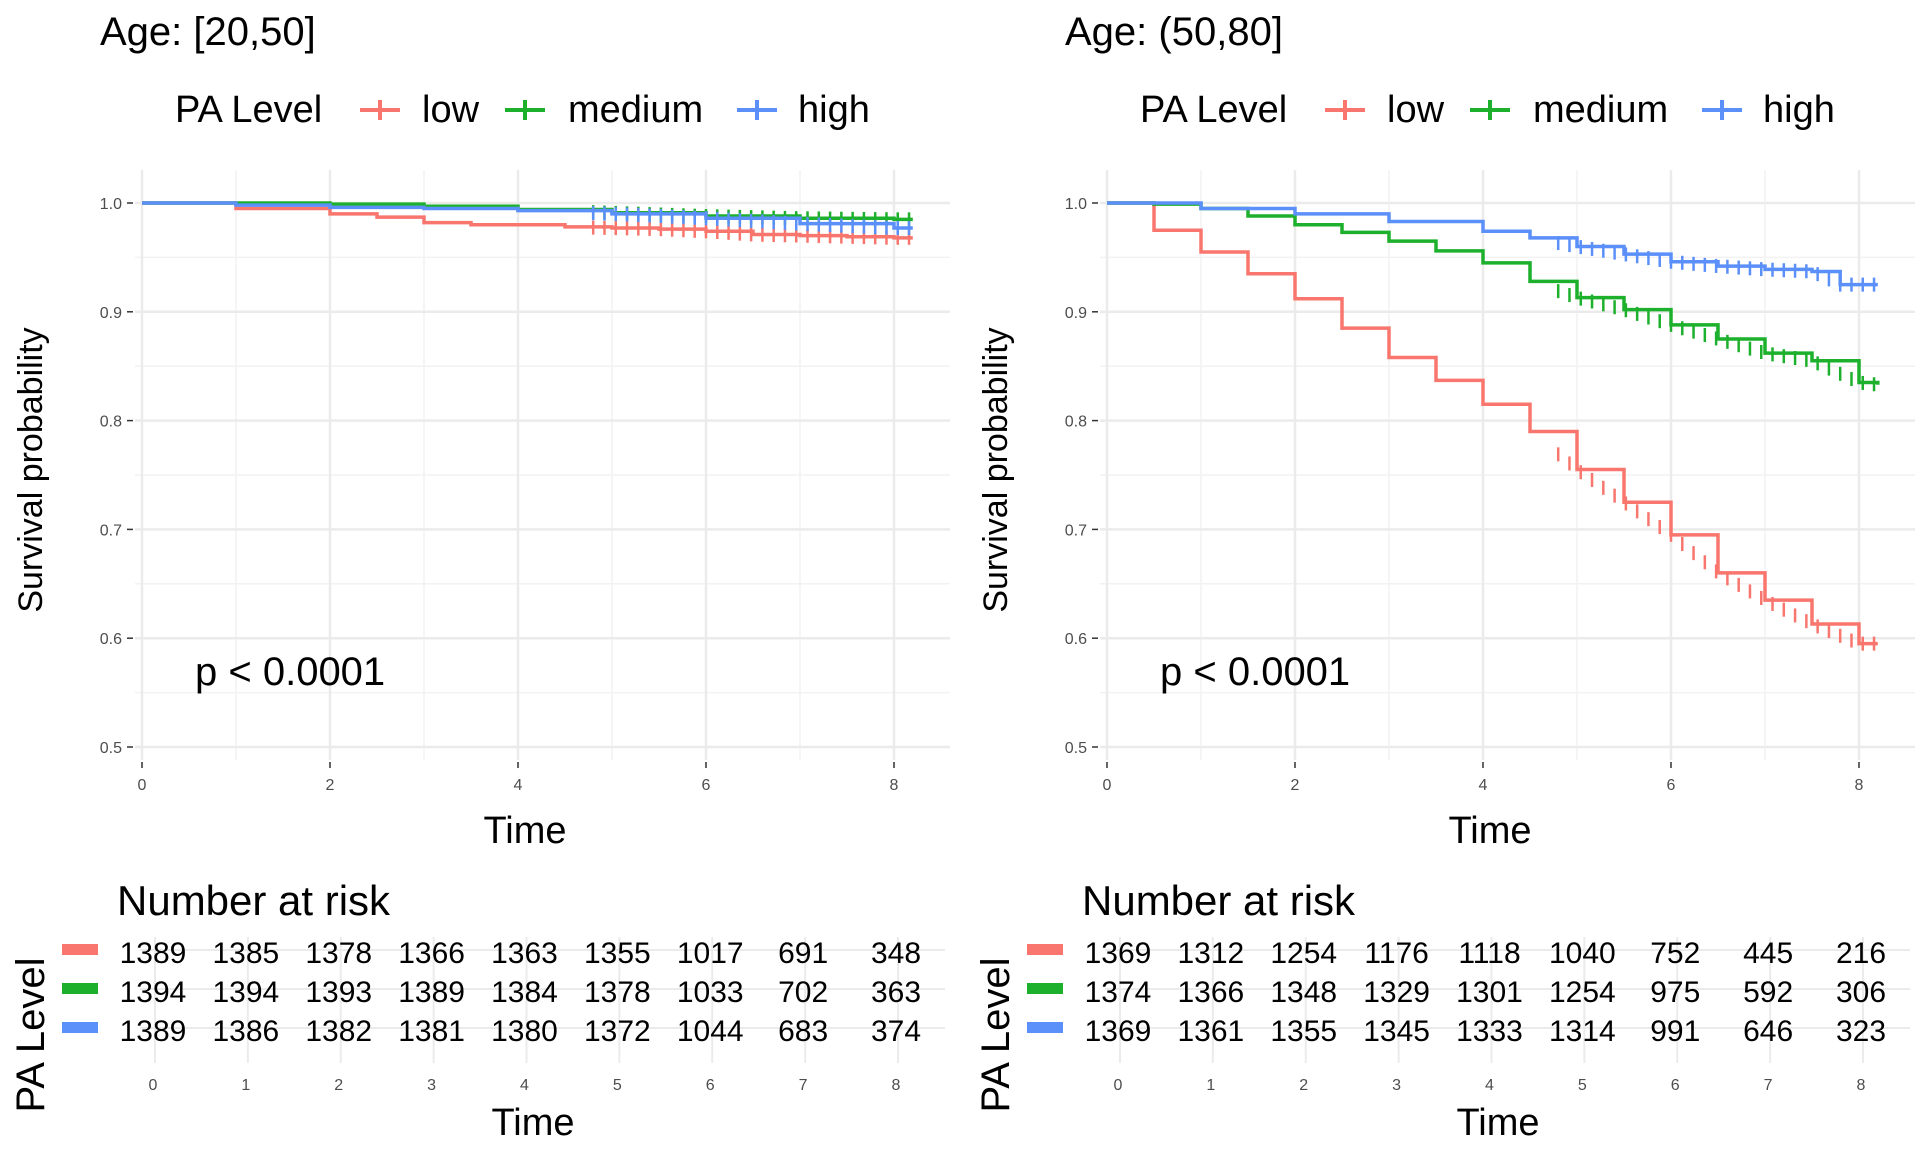 This screenshot has width=1920, height=1152. I want to click on x-tick-label: 0, so click(142, 785).